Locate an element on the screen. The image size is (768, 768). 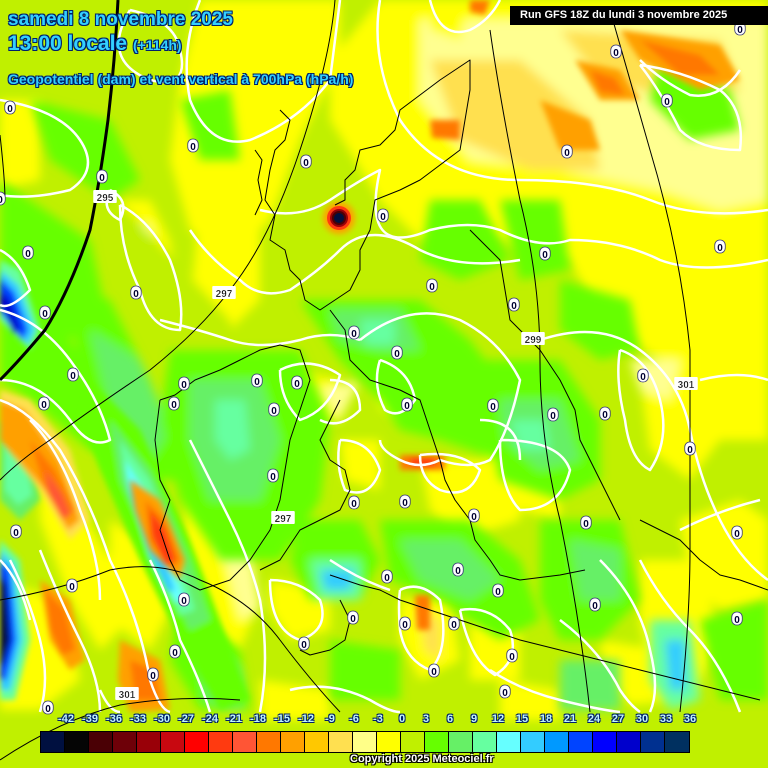
colorbar-tick-label: -9 is located at coordinates (330, 719).